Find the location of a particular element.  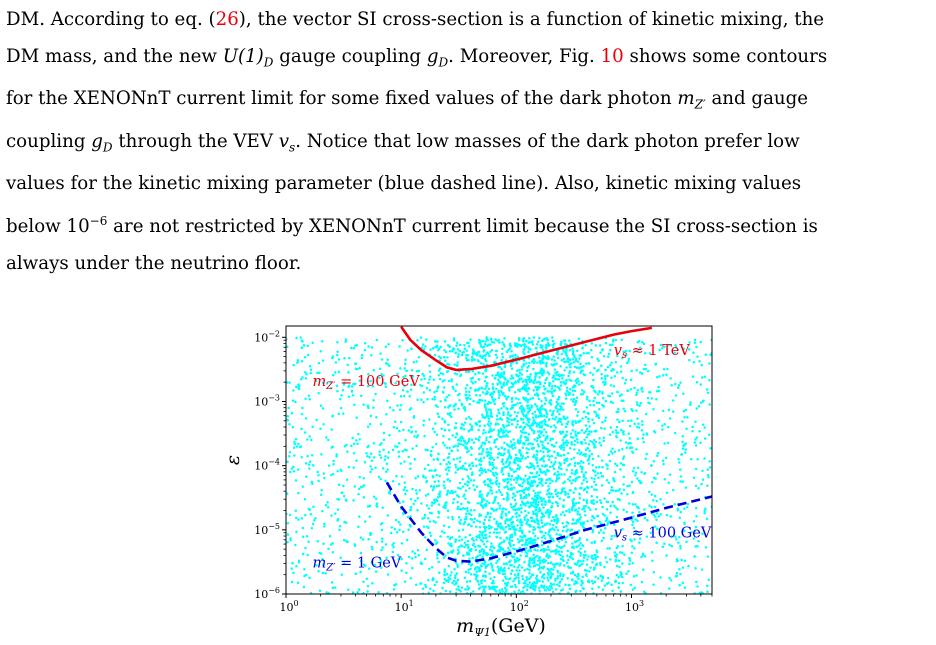

reference-link: 26 is located at coordinates (227, 19).